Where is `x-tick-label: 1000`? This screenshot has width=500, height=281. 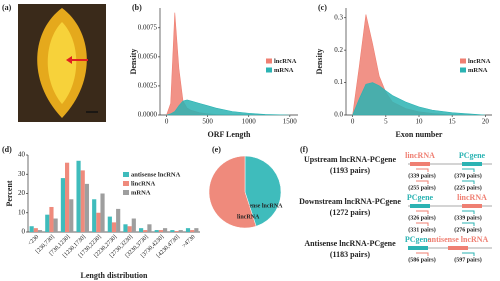 x-tick-label: 1000 is located at coordinates (249, 122).